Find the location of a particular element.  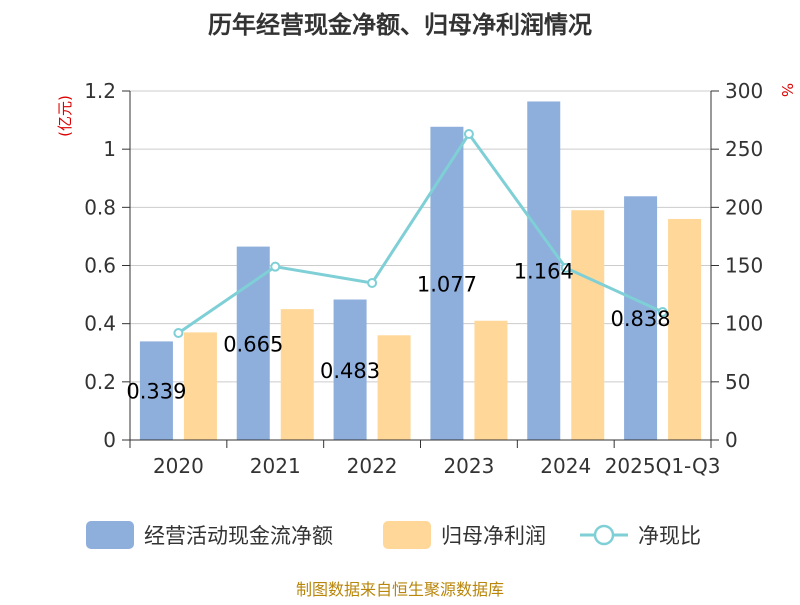

left-axis-tick-label: 0.4 is located at coordinates (100, 324).